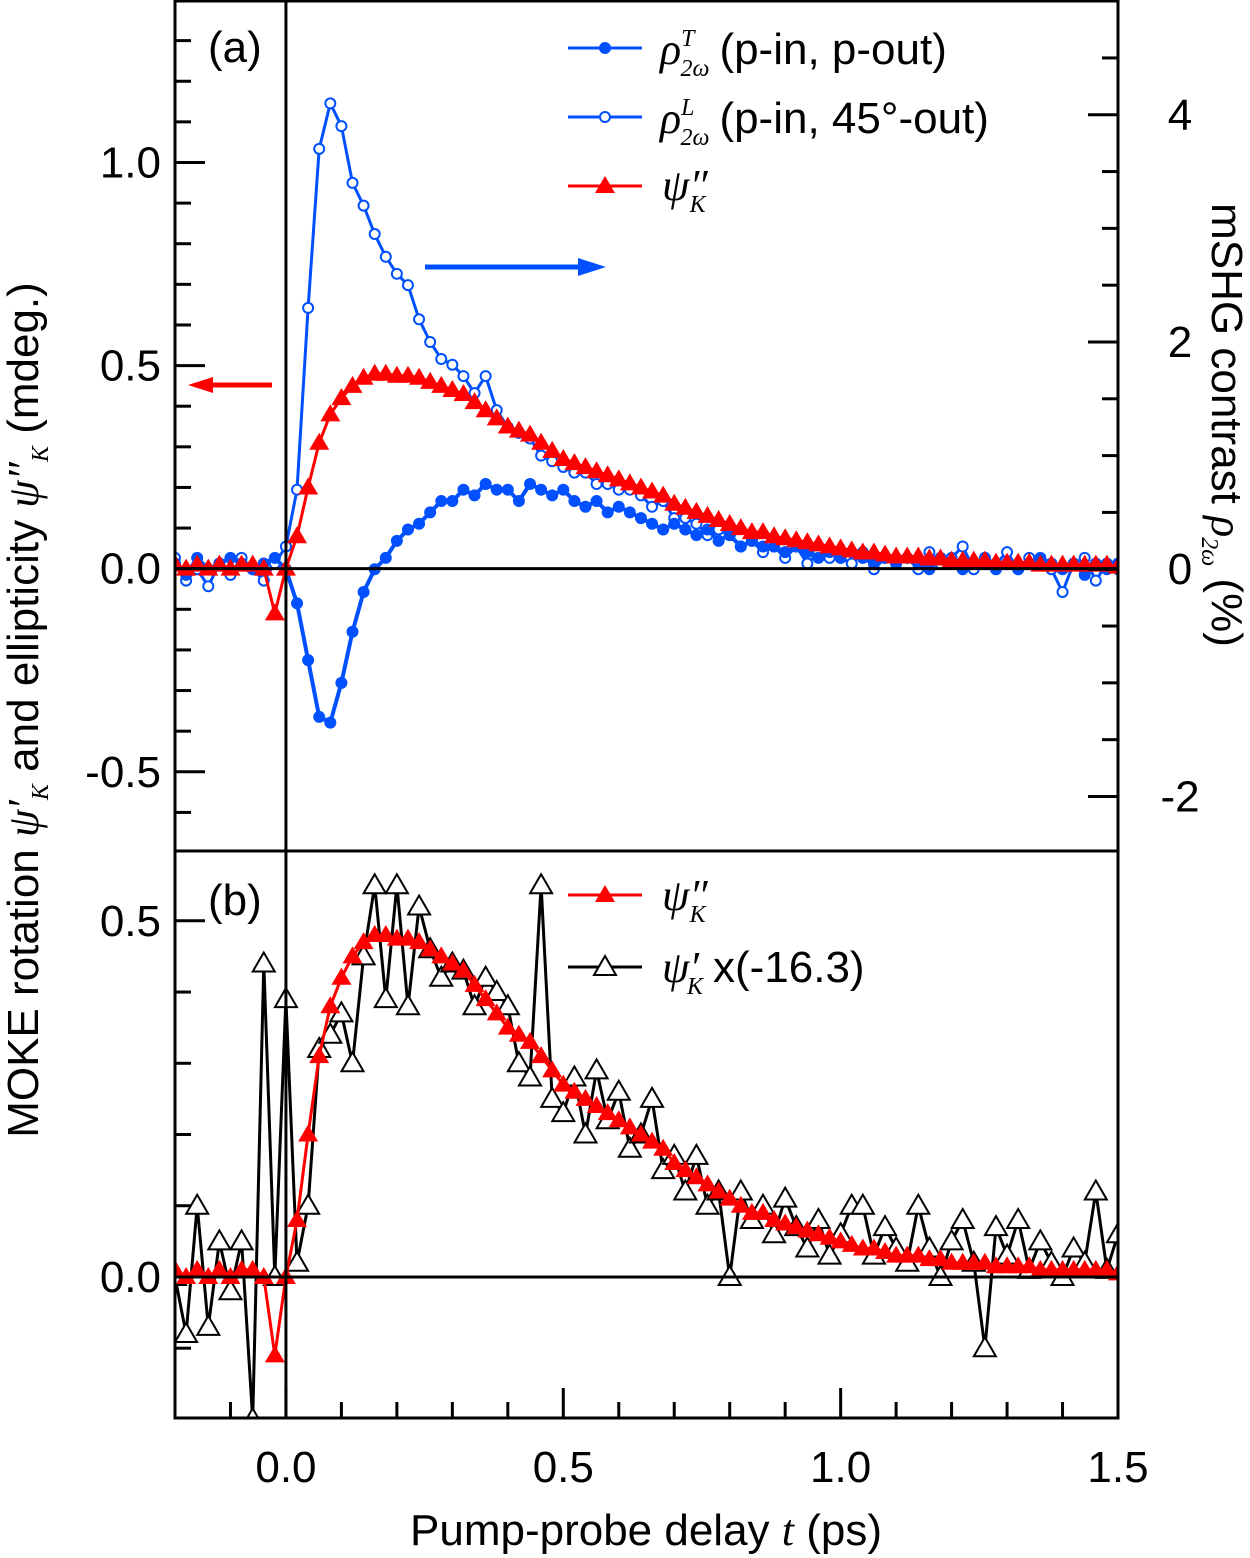 The width and height of the screenshot is (1250, 1558). Describe the element at coordinates (763, 935) in the screenshot. I see `legend-b: ψ″K ψ′K x(-16.3)` at that location.